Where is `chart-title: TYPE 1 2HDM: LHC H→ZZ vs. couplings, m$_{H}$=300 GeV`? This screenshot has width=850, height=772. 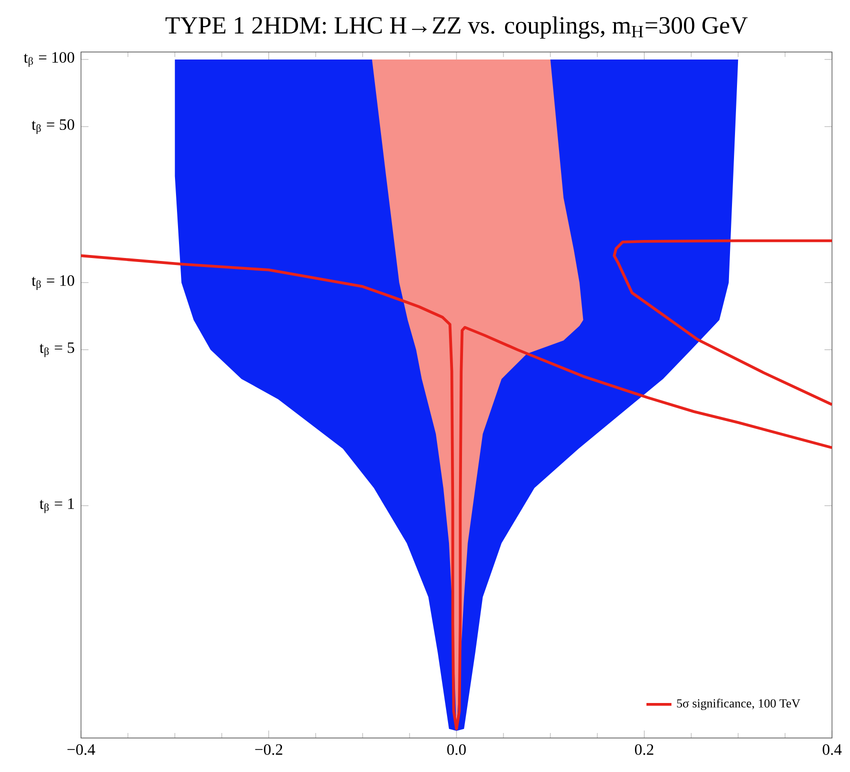
chart-title: TYPE 1 2HDM: LHC H→ZZ vs. couplings, m$_{H}$=300 GeV is located at coordinates (457, 27).